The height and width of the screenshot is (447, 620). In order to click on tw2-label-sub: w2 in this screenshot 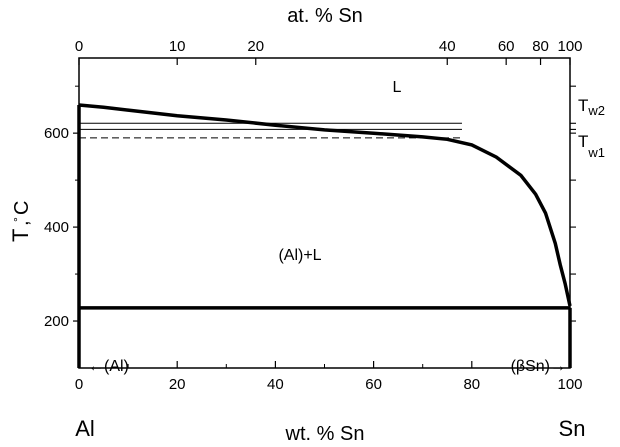, I will do `click(596, 110)`.